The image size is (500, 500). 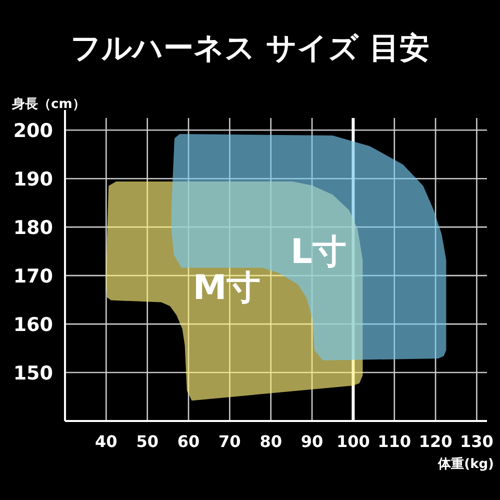 I want to click on x-tick-label: 60, so click(x=188, y=441).